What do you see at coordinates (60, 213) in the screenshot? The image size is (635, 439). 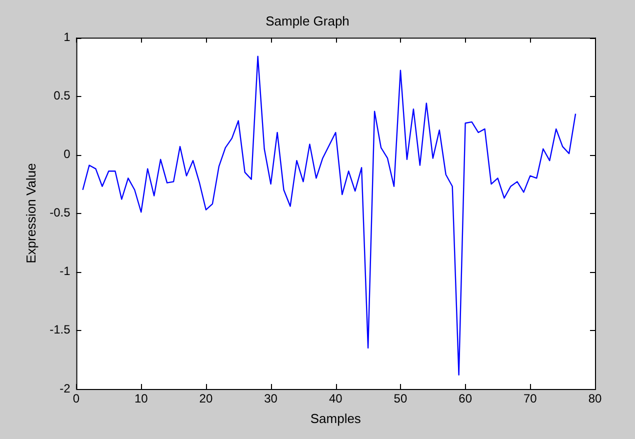 I see `y-tick-label: -0.5` at bounding box center [60, 213].